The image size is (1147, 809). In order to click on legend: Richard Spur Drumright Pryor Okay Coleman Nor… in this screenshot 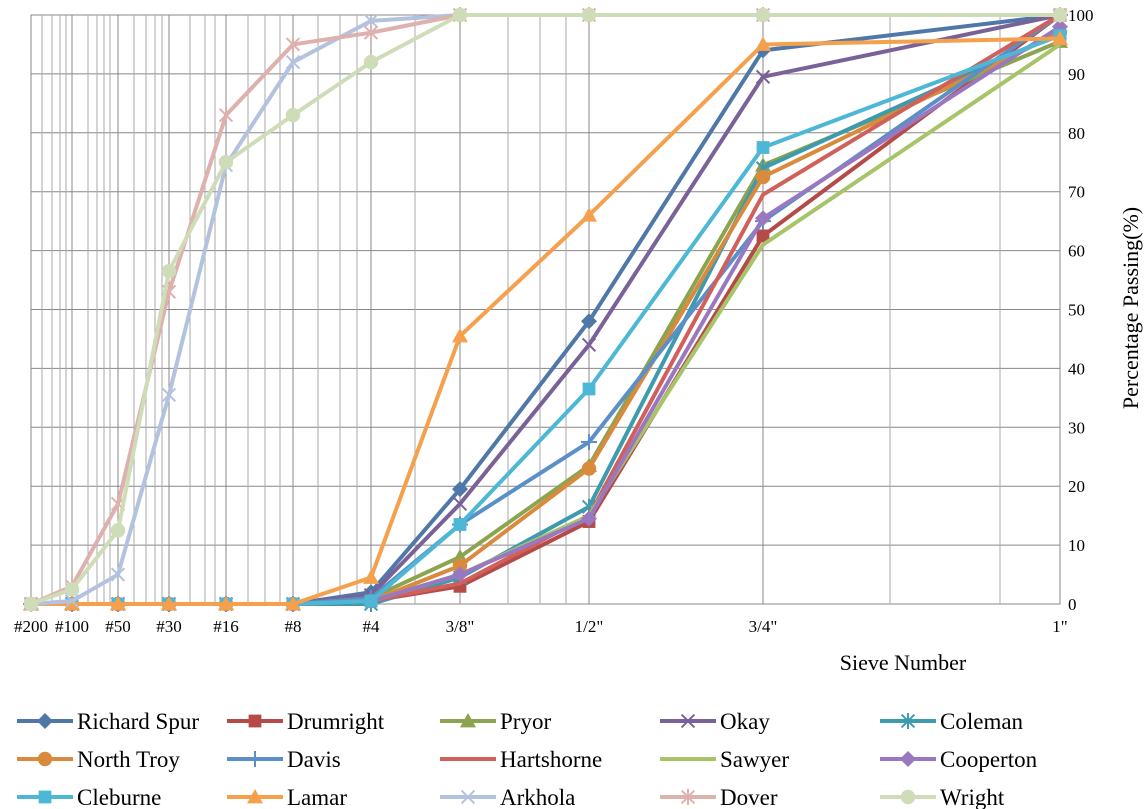, I will do `click(527, 759)`.